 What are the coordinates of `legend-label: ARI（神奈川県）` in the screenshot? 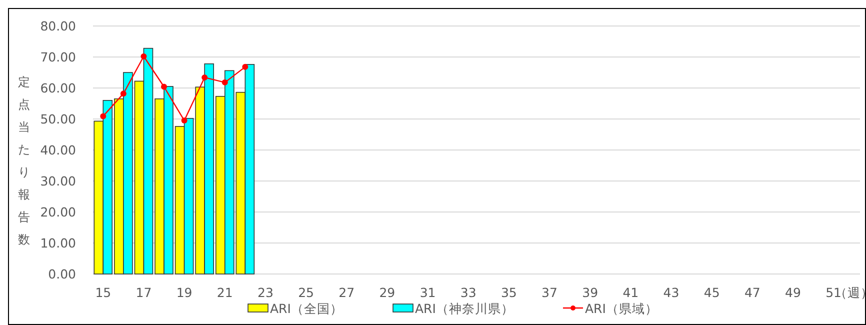 It's located at (464, 308).